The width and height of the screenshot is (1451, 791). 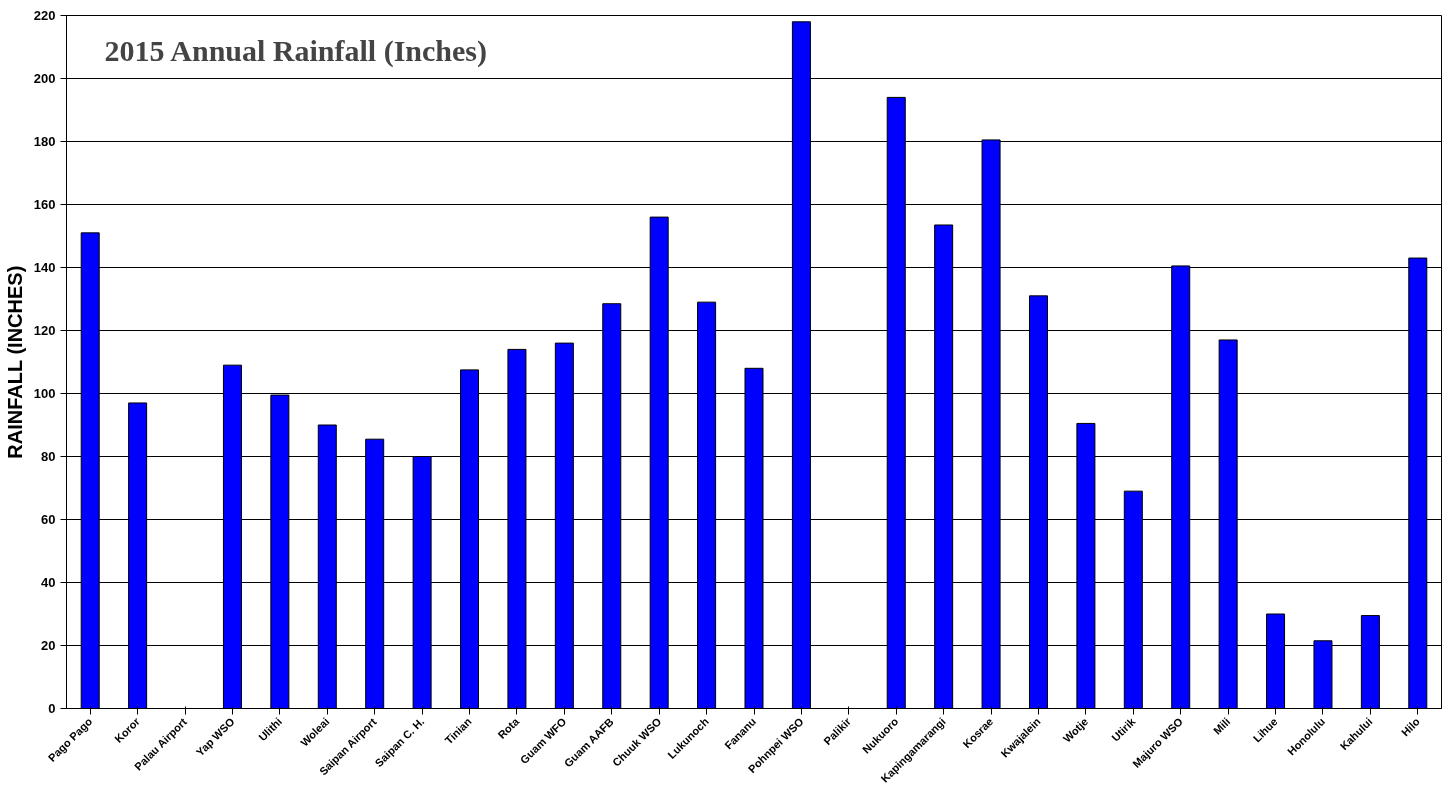 I want to click on y-tick-label: 60, so click(x=48, y=519).